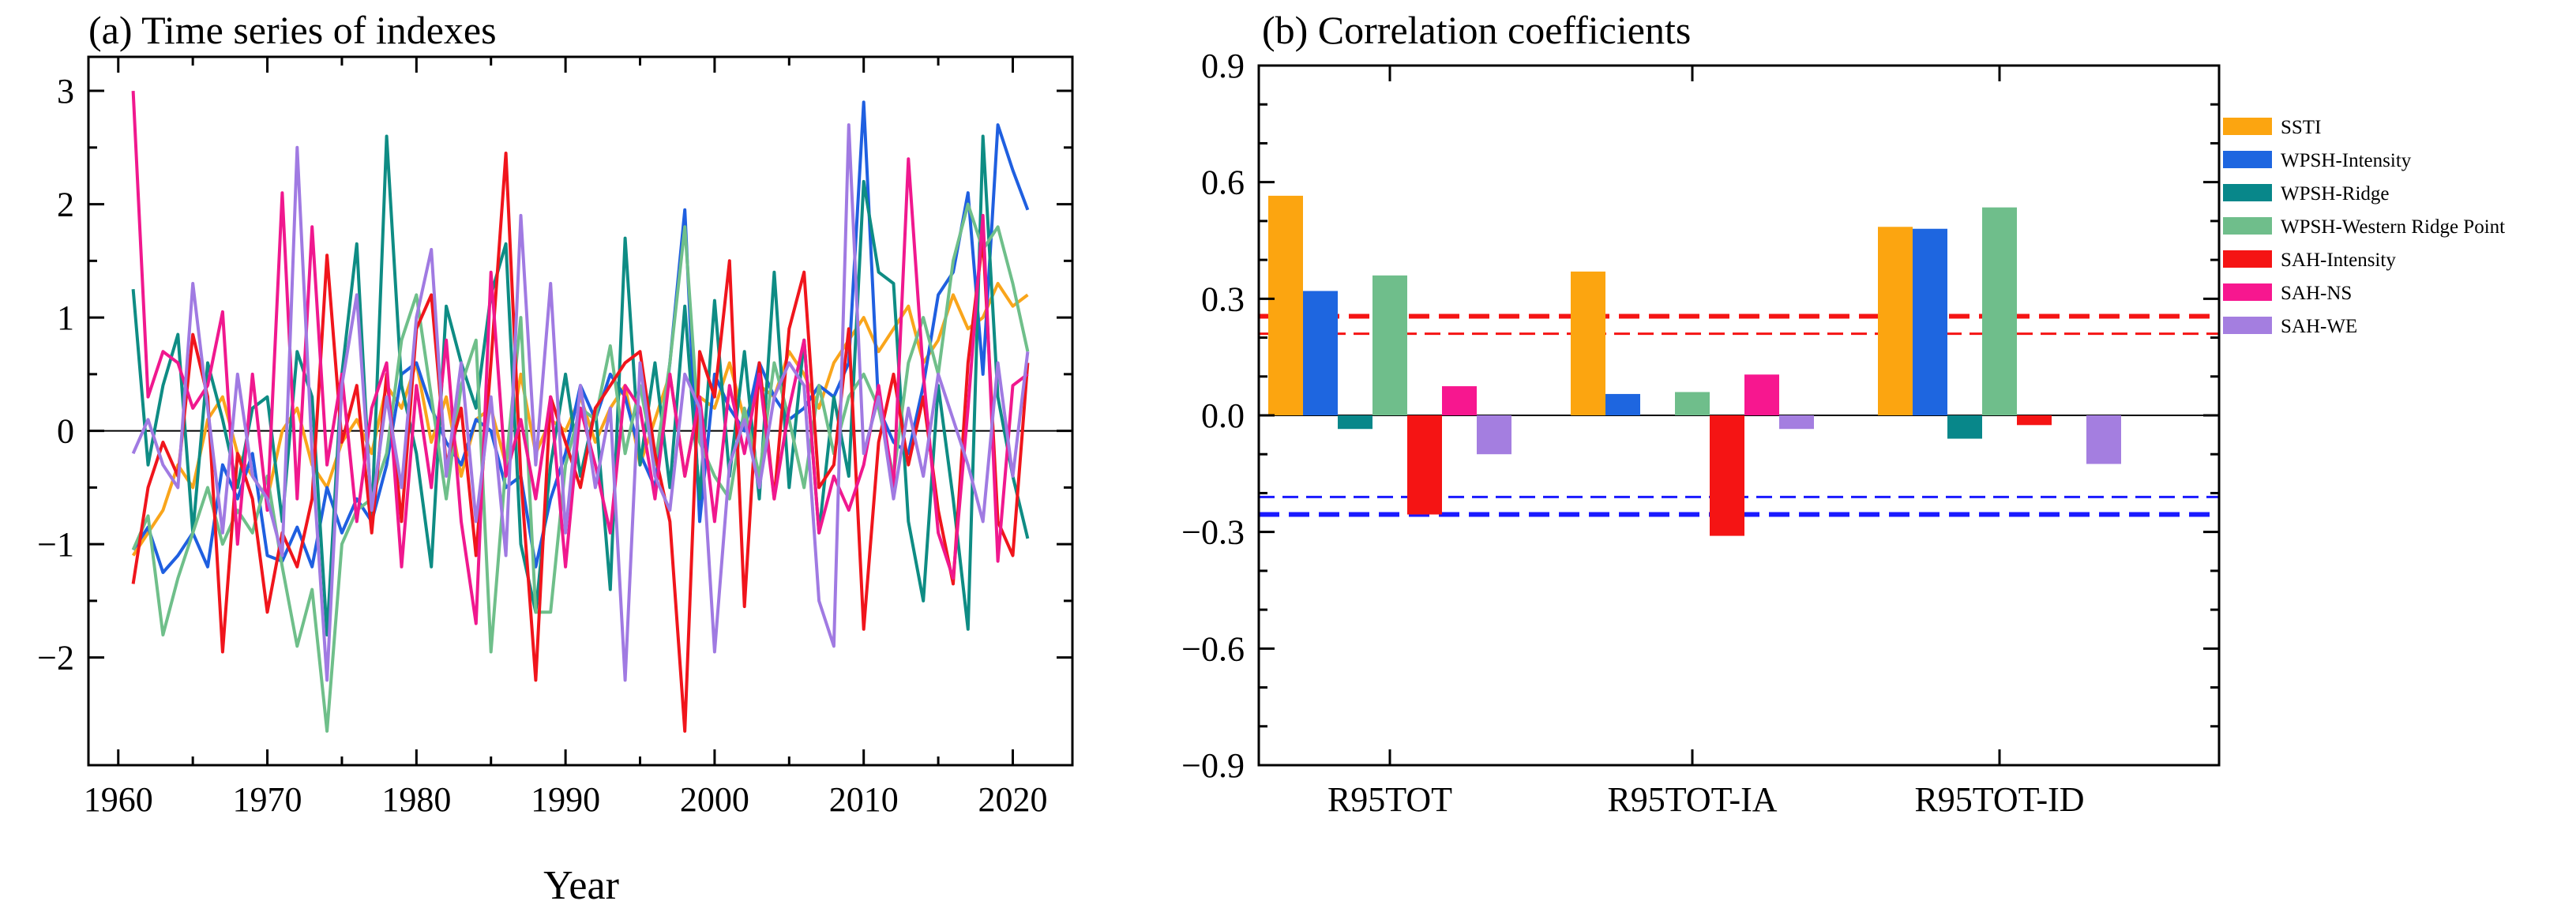 The height and width of the screenshot is (916, 2576). Describe the element at coordinates (1285, 305) in the screenshot. I see `bar-ssti-r95tot` at that location.